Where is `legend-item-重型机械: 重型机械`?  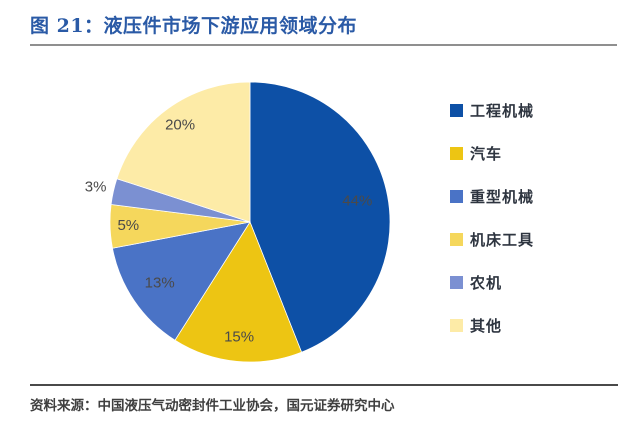 legend-item-重型机械: 重型机械 is located at coordinates (492, 196).